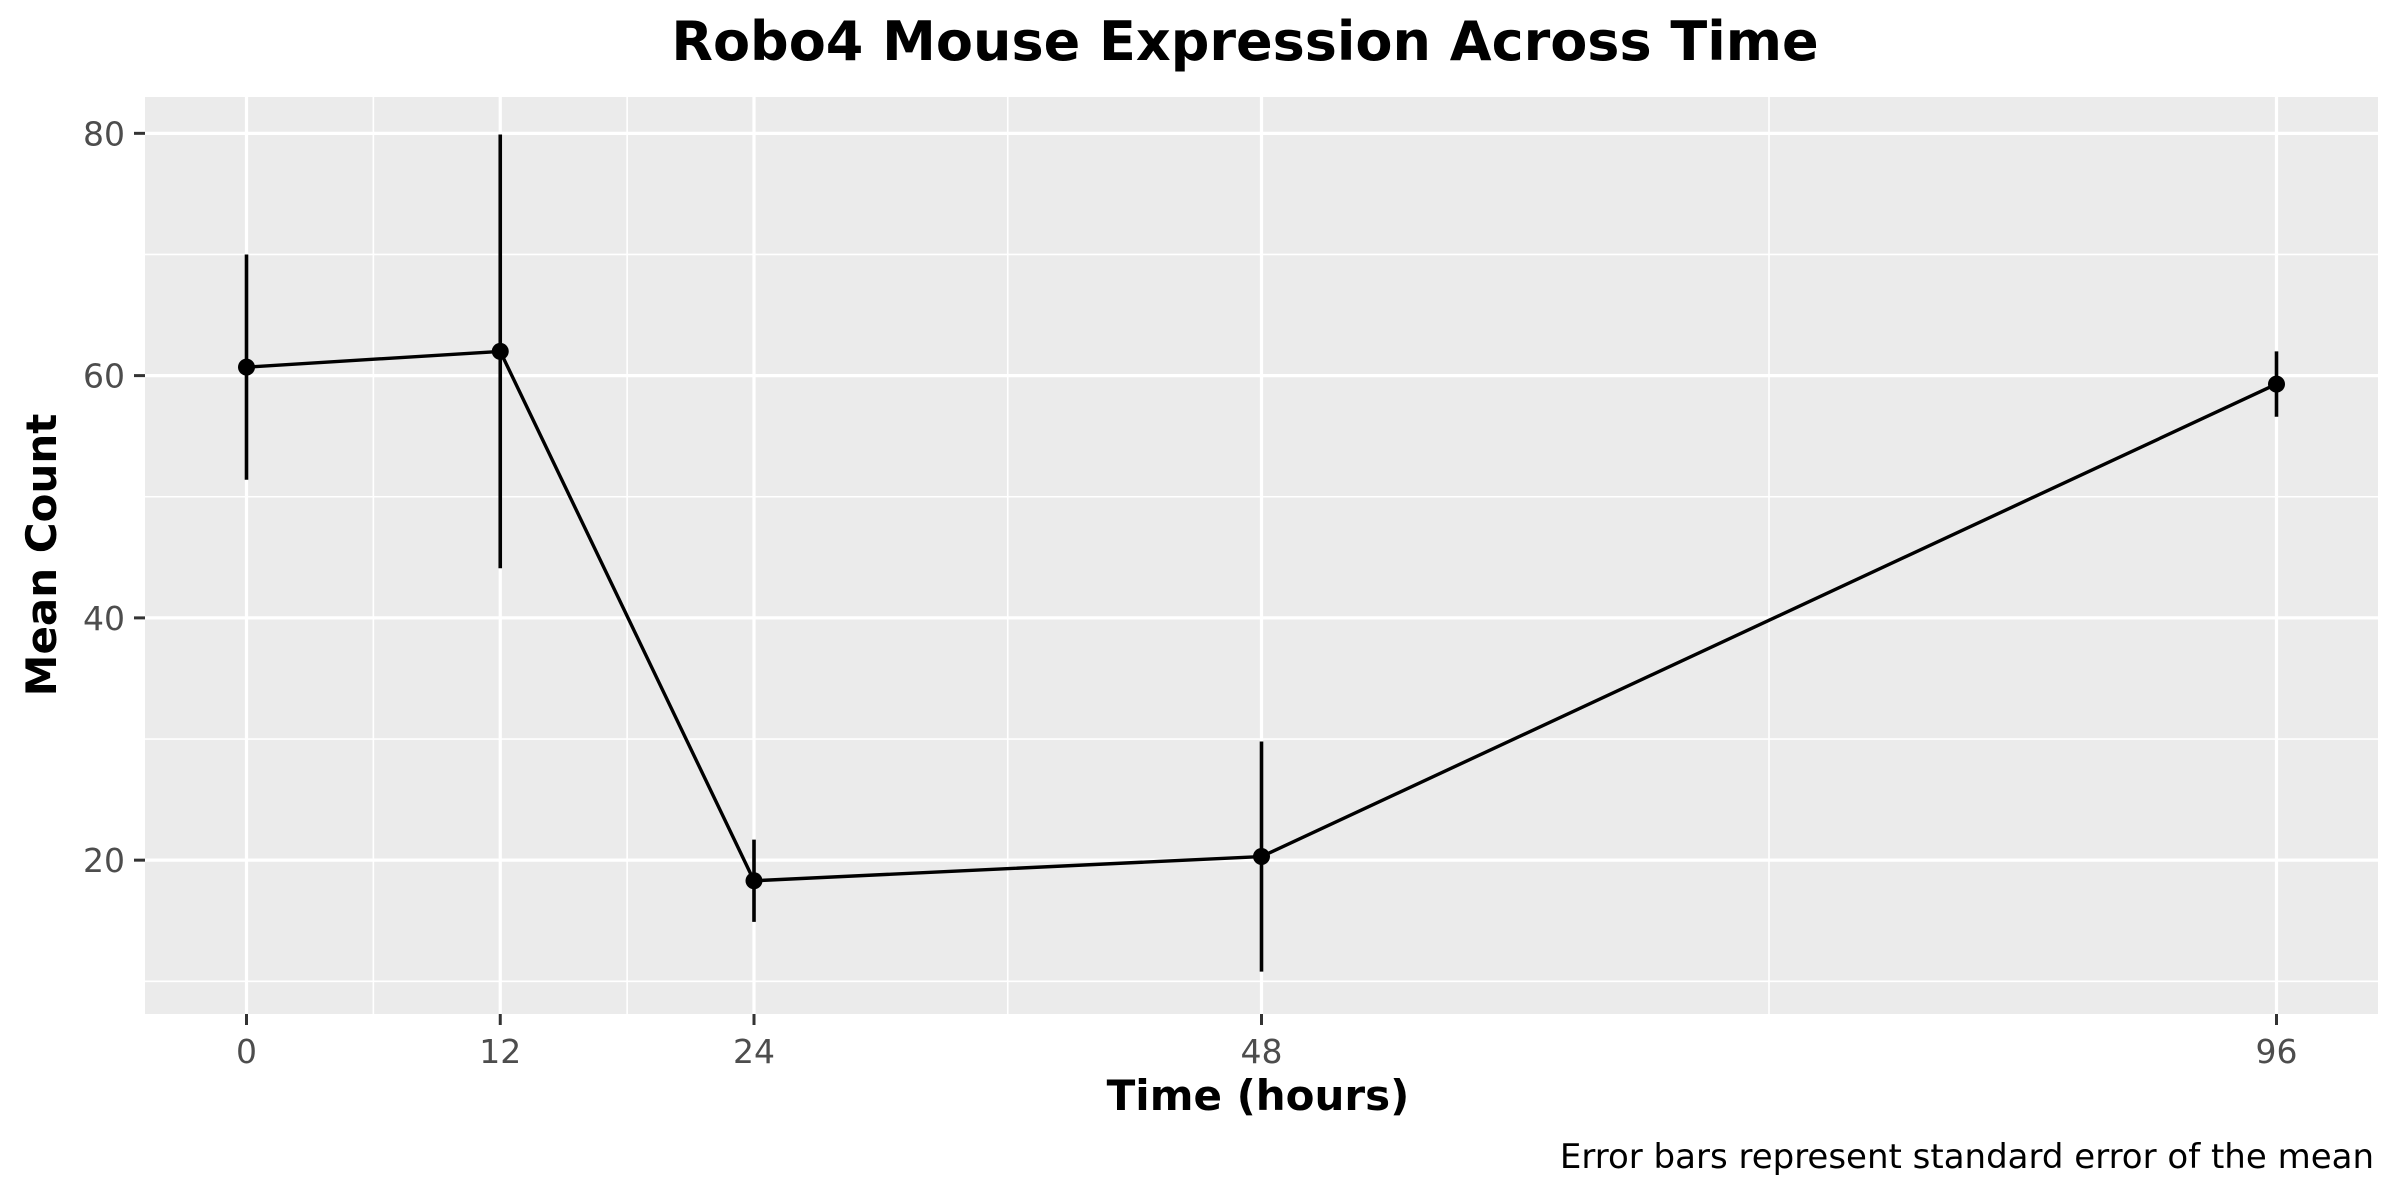 The image size is (2400, 1204). I want to click on x-tick-label: 96, so click(2277, 1051).